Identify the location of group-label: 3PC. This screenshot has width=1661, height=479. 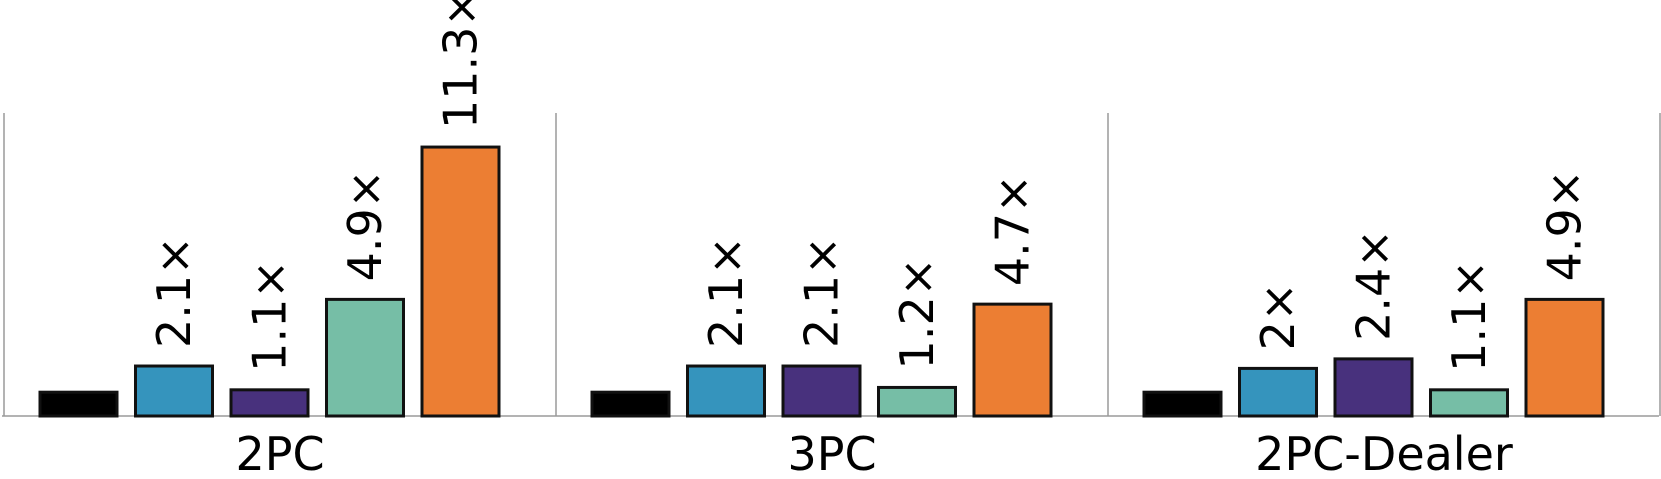
(831, 453).